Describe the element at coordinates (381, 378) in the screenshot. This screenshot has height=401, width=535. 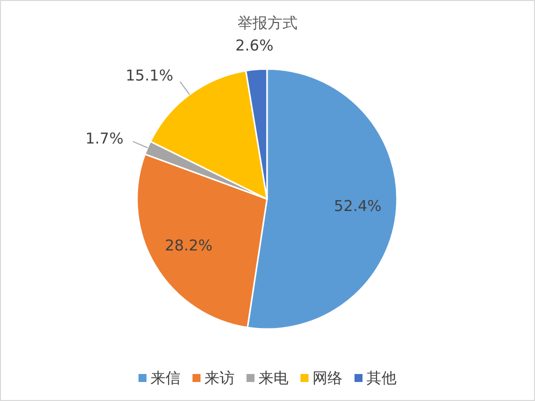
I see `legend-label: 其他` at that location.